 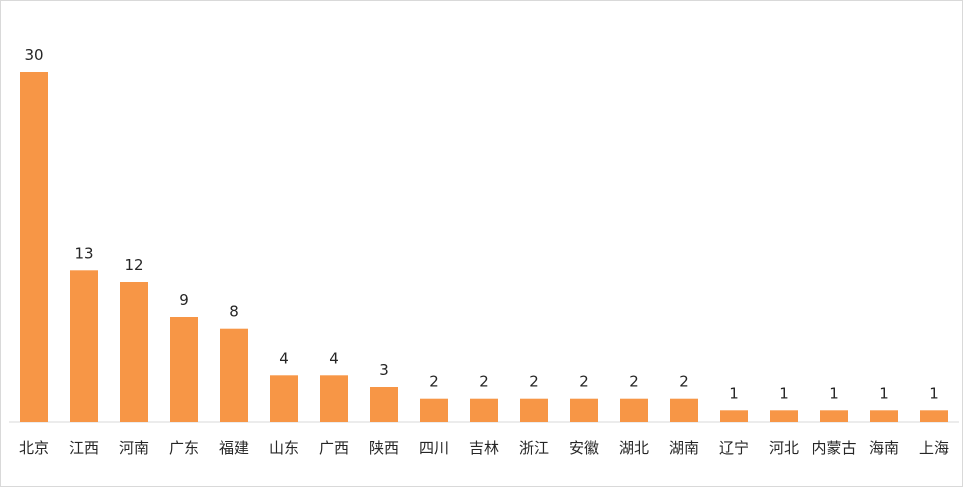 What do you see at coordinates (83, 253) in the screenshot?
I see `data-label-1: 13` at bounding box center [83, 253].